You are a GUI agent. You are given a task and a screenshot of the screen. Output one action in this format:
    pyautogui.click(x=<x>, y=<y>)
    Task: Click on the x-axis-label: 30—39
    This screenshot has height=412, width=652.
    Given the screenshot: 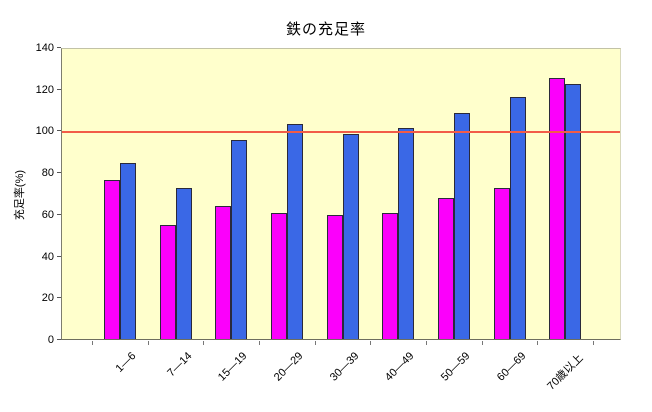 What is the action you would take?
    pyautogui.click(x=344, y=367)
    